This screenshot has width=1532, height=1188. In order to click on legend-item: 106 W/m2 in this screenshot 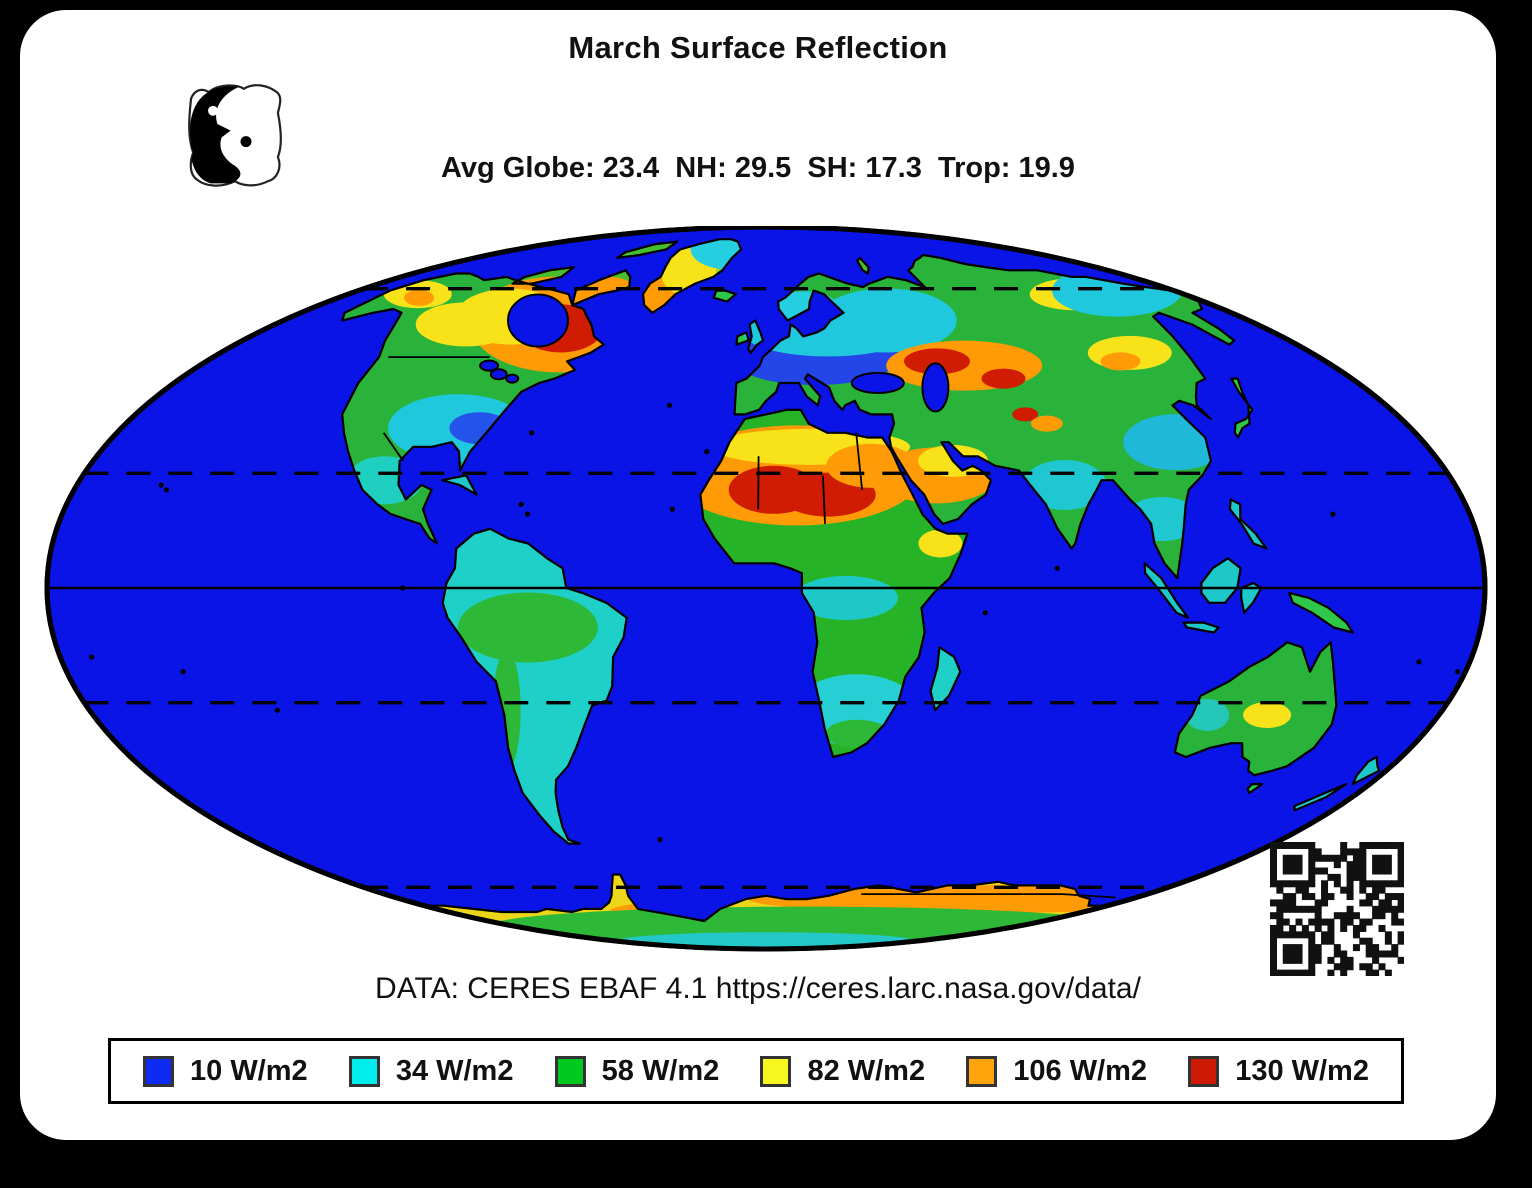, I will do `click(1056, 1071)`.